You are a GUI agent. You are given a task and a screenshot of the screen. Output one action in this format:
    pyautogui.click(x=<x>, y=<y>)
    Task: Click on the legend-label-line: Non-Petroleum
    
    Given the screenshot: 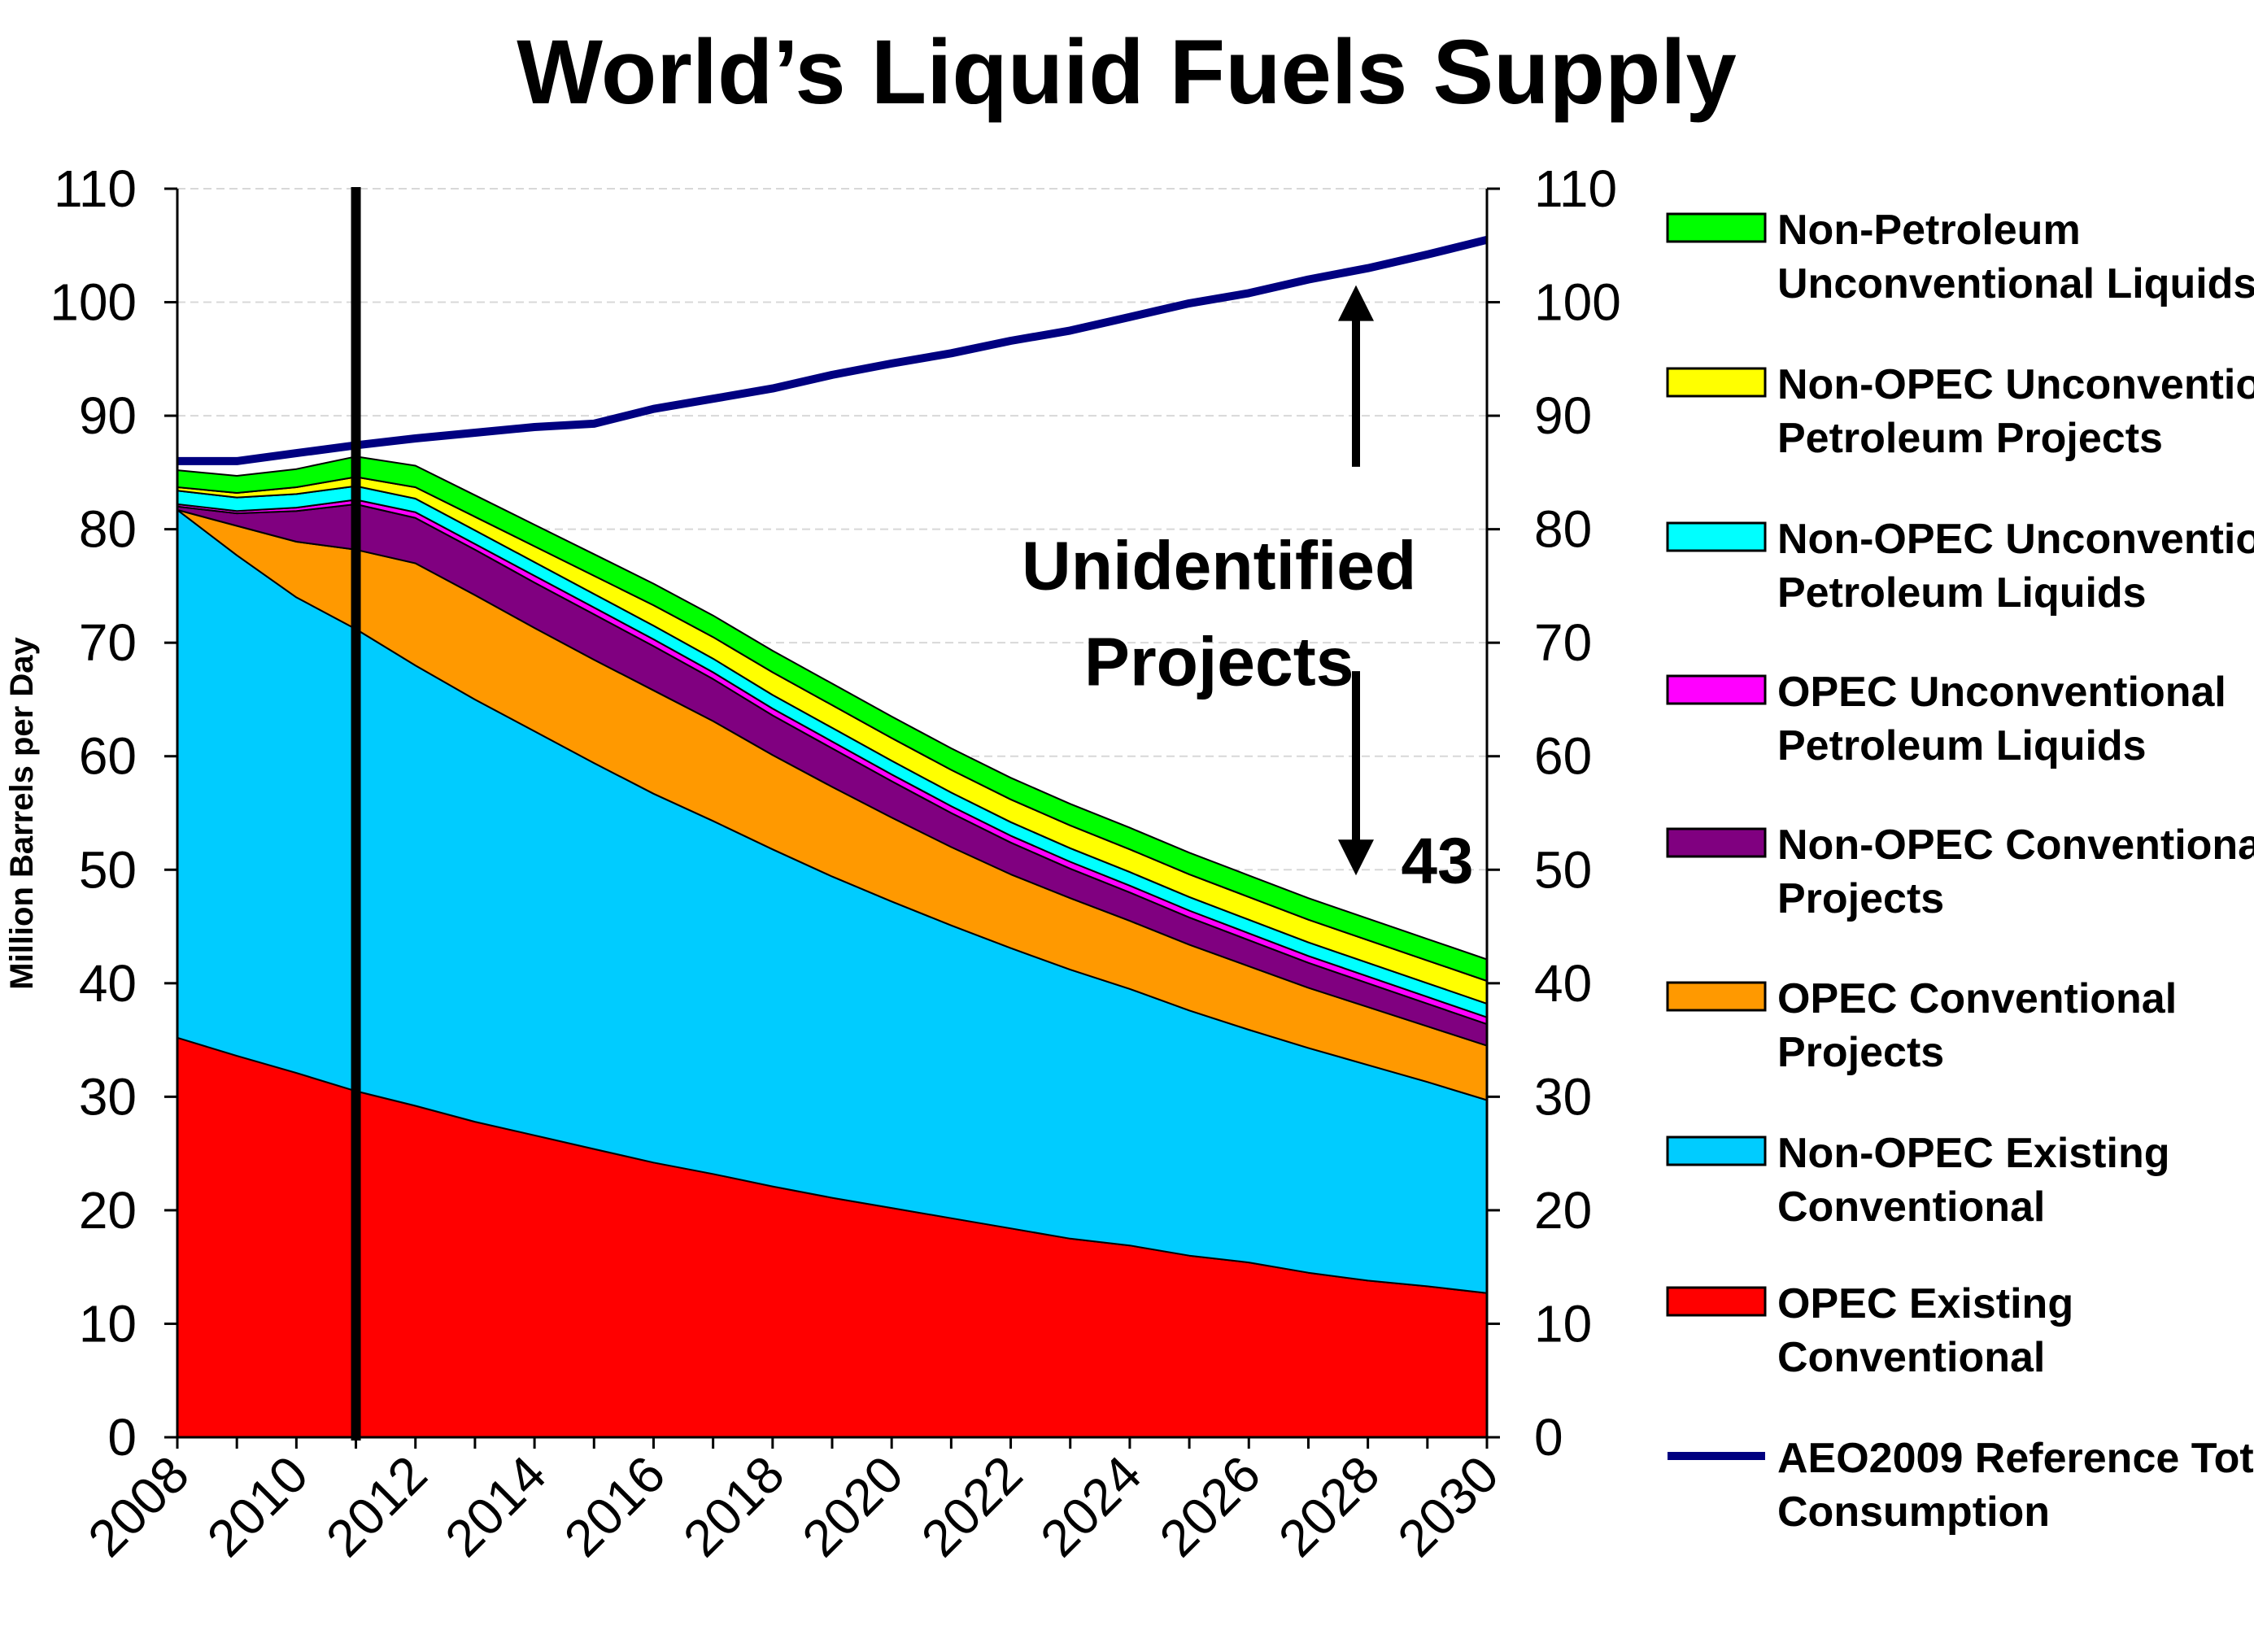 What is the action you would take?
    pyautogui.click(x=1929, y=230)
    